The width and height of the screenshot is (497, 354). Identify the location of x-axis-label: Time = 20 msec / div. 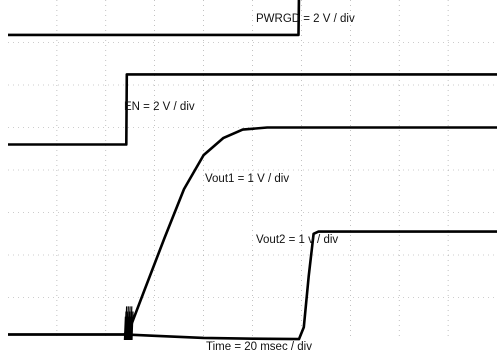
(259, 347).